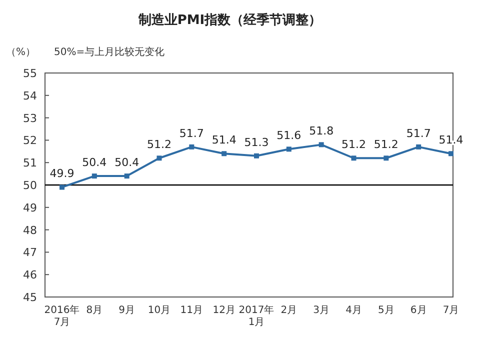 Image resolution: width=500 pixels, height=349 pixels. I want to click on chart-title: 制造业PMI指数（经季节调整）, so click(229, 20).